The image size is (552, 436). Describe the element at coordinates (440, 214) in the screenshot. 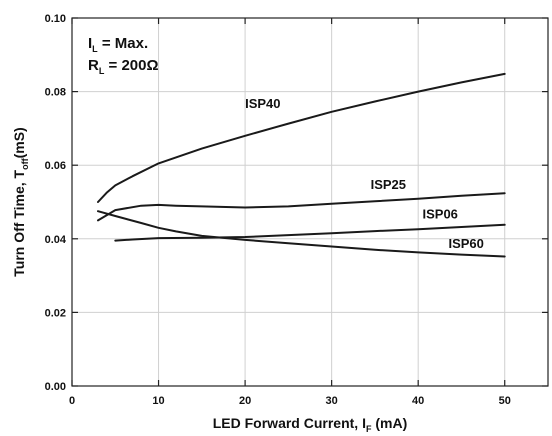

I see `series-label-isp06: ISP06` at that location.